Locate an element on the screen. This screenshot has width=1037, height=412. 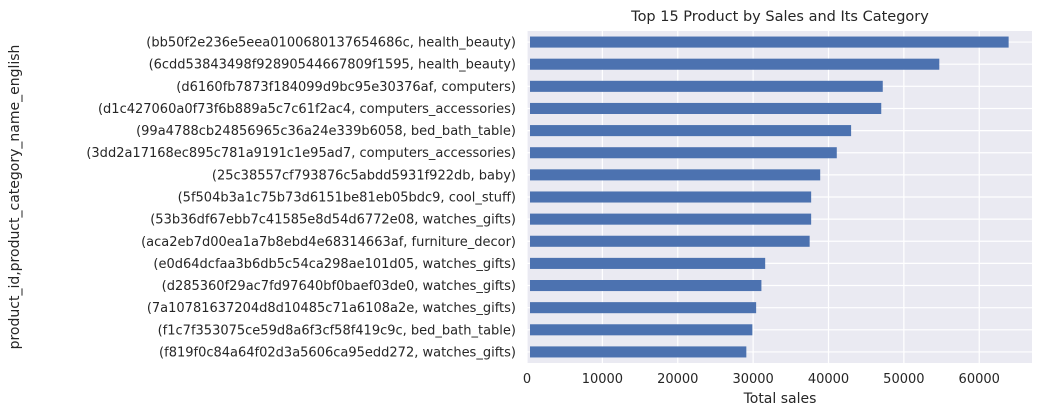
x-axis-label: Total sales is located at coordinates (780, 399).